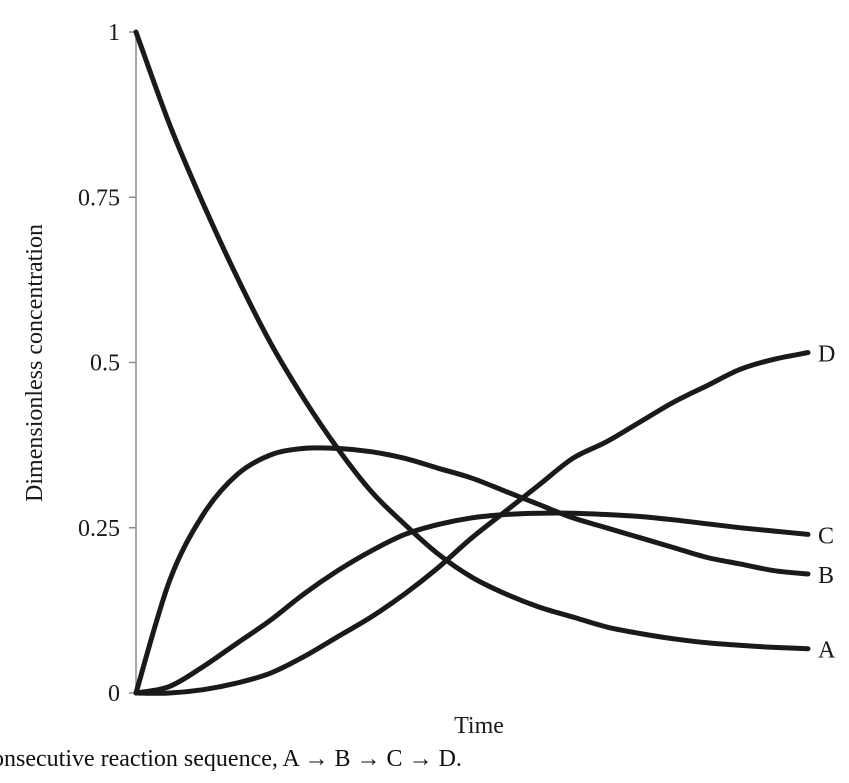 The width and height of the screenshot is (849, 783). I want to click on series-labels: A BC D, so click(827, 503).